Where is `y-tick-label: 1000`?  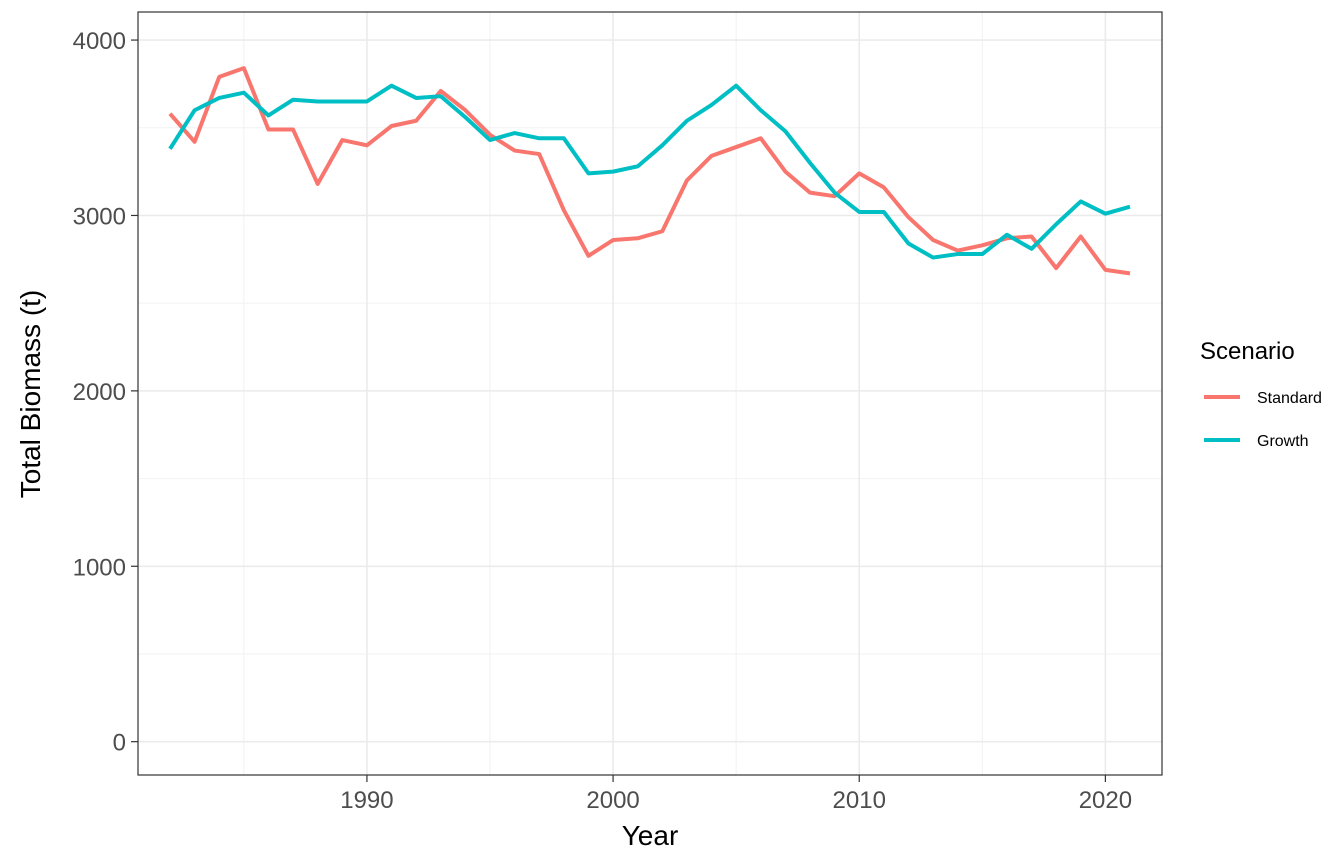 y-tick-label: 1000 is located at coordinates (99, 567).